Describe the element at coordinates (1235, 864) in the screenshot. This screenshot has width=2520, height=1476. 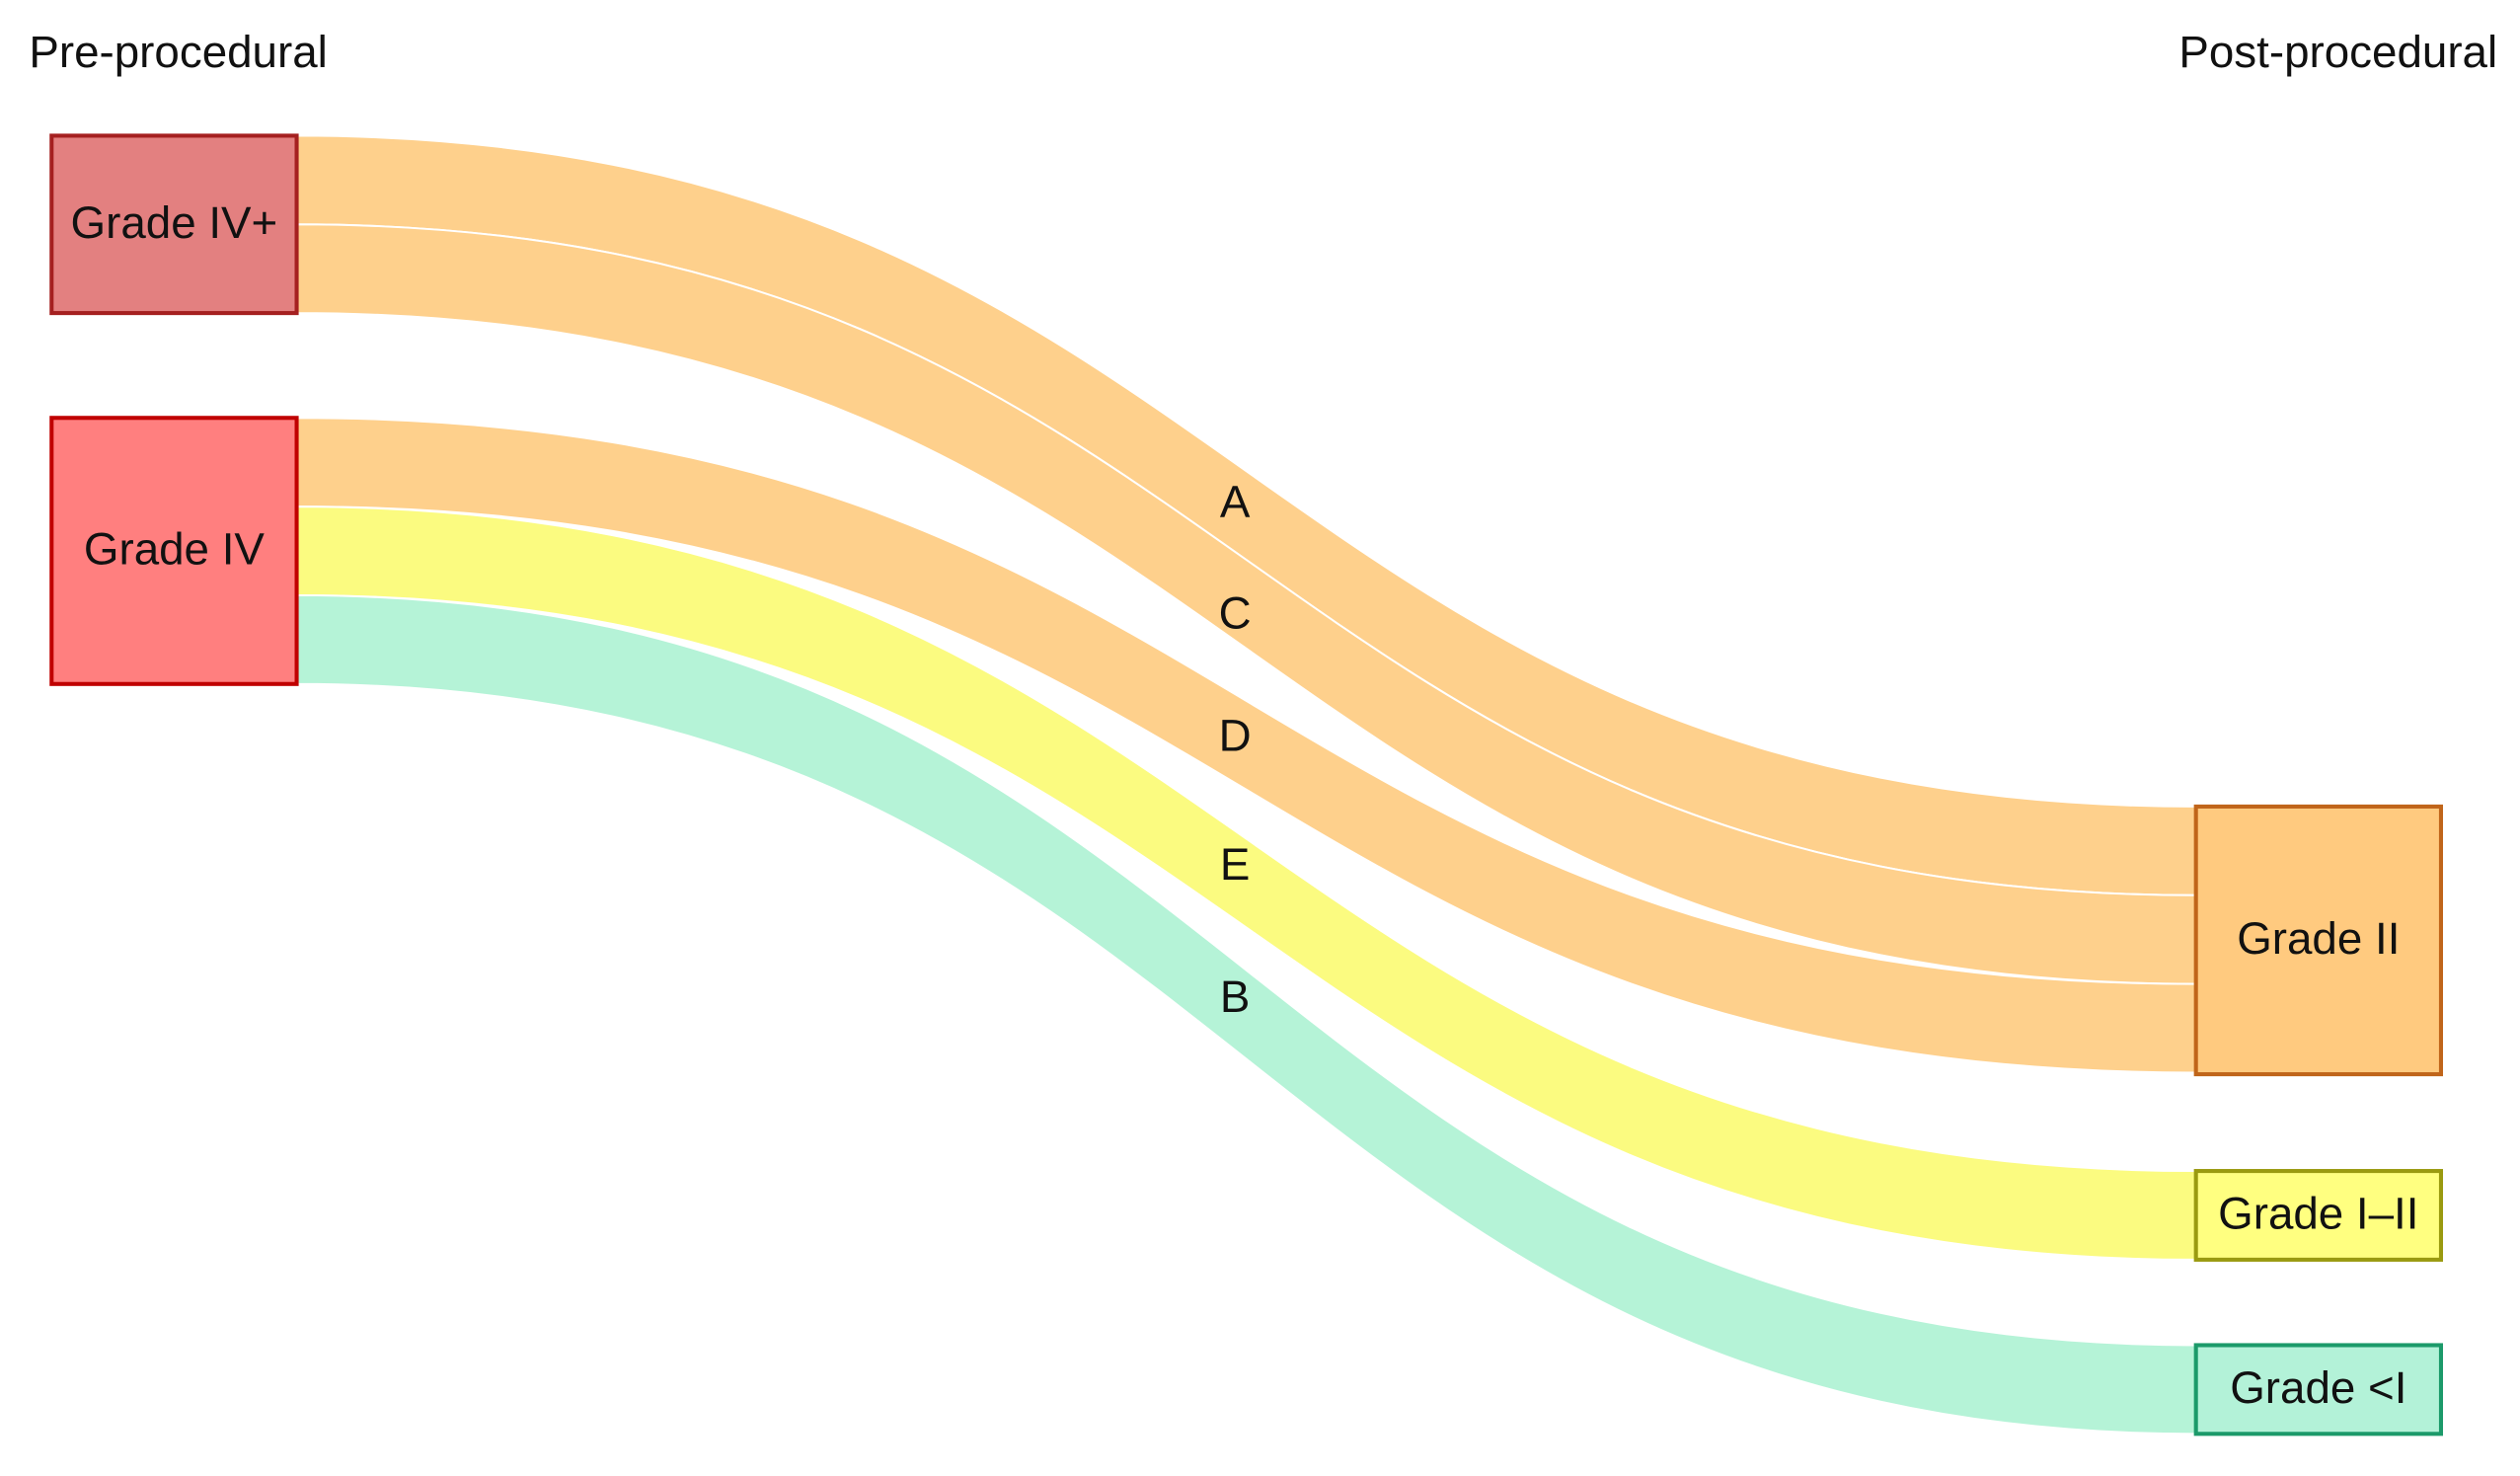
I see `link-label: E` at that location.